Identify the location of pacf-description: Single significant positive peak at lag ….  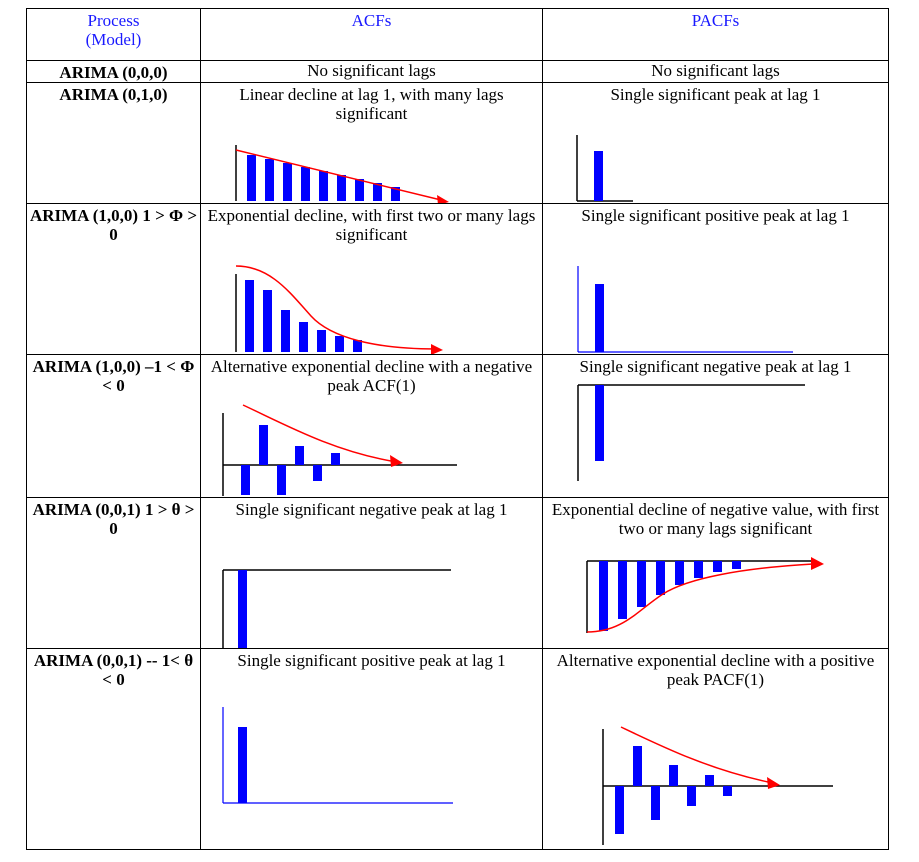
(715, 215).